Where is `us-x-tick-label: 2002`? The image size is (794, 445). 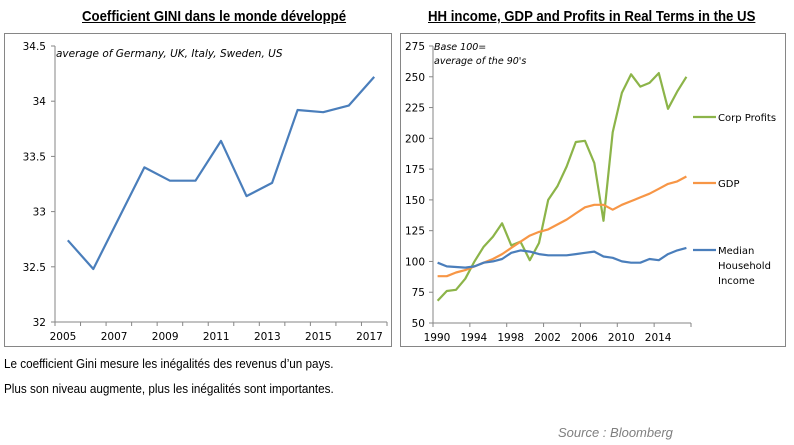 us-x-tick-label: 2002 is located at coordinates (547, 338).